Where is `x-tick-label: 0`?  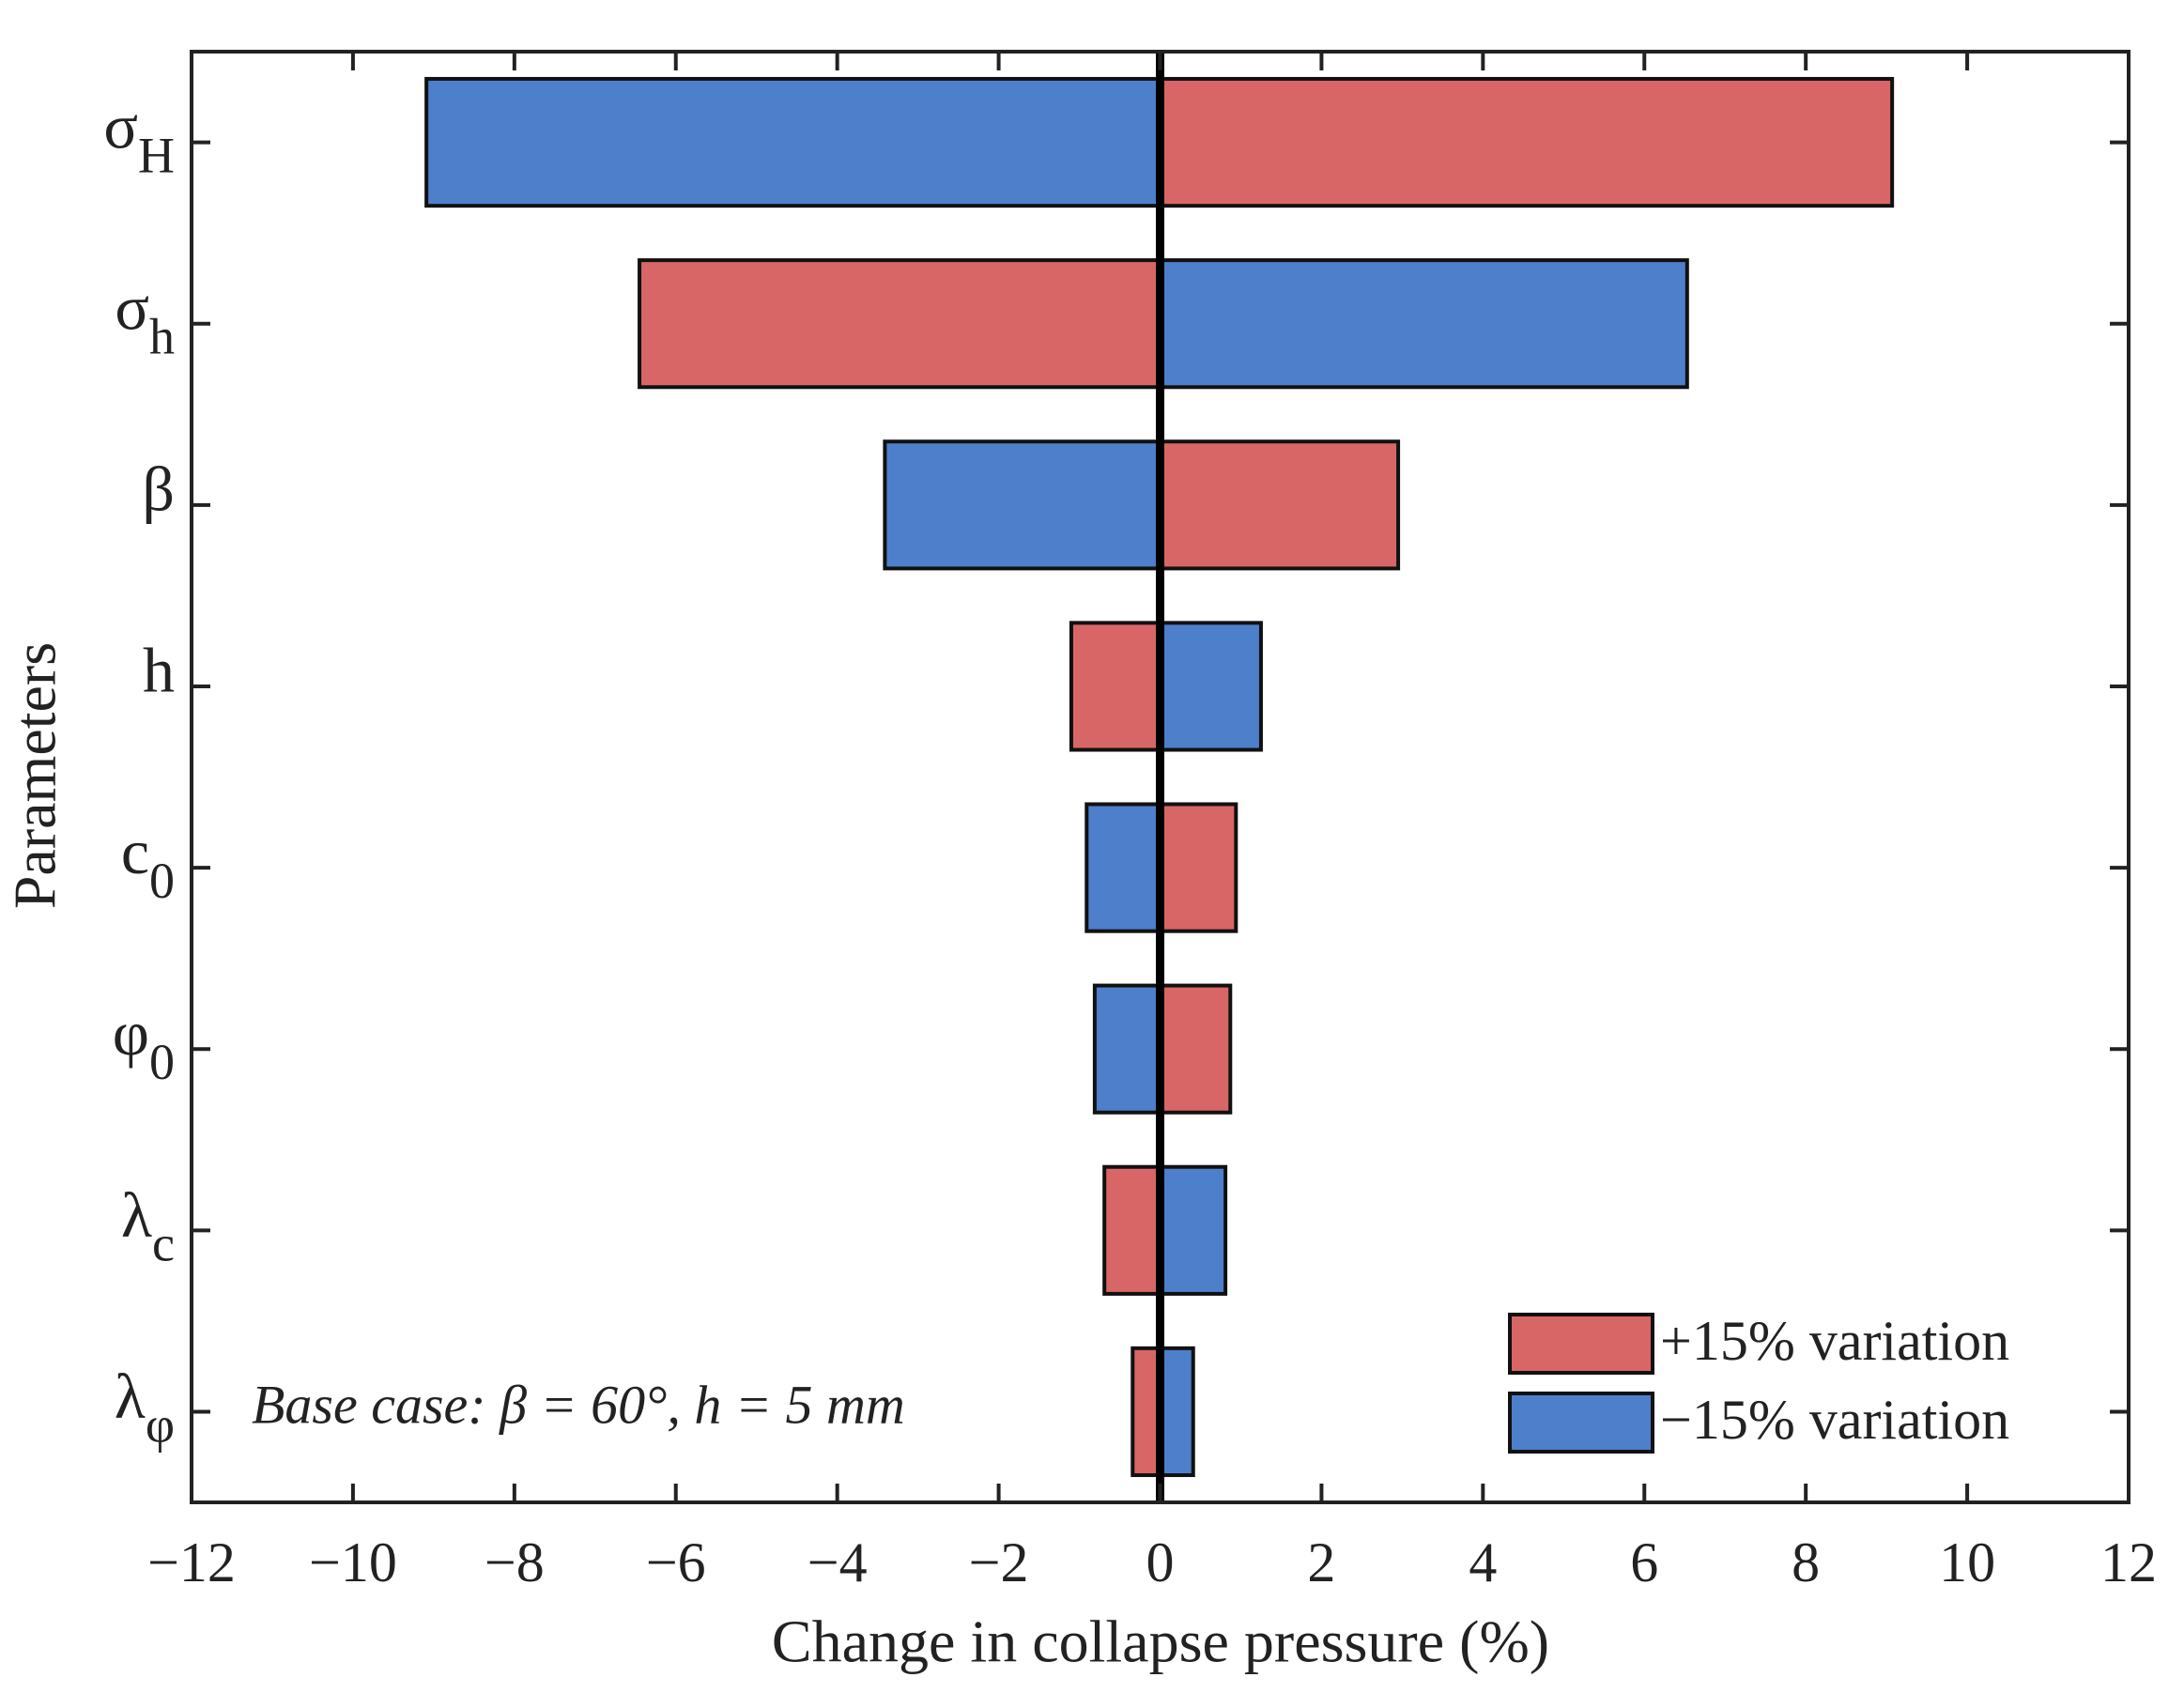 x-tick-label: 0 is located at coordinates (1160, 1562).